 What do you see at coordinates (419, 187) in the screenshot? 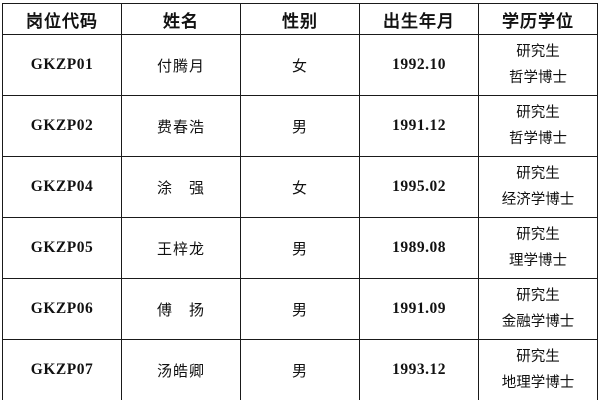
I see `cell-birth-date: 1995.02` at bounding box center [419, 187].